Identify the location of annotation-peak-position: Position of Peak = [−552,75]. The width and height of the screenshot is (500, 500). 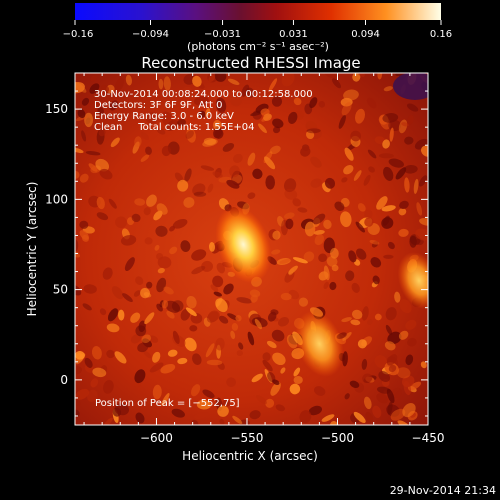
(167, 403).